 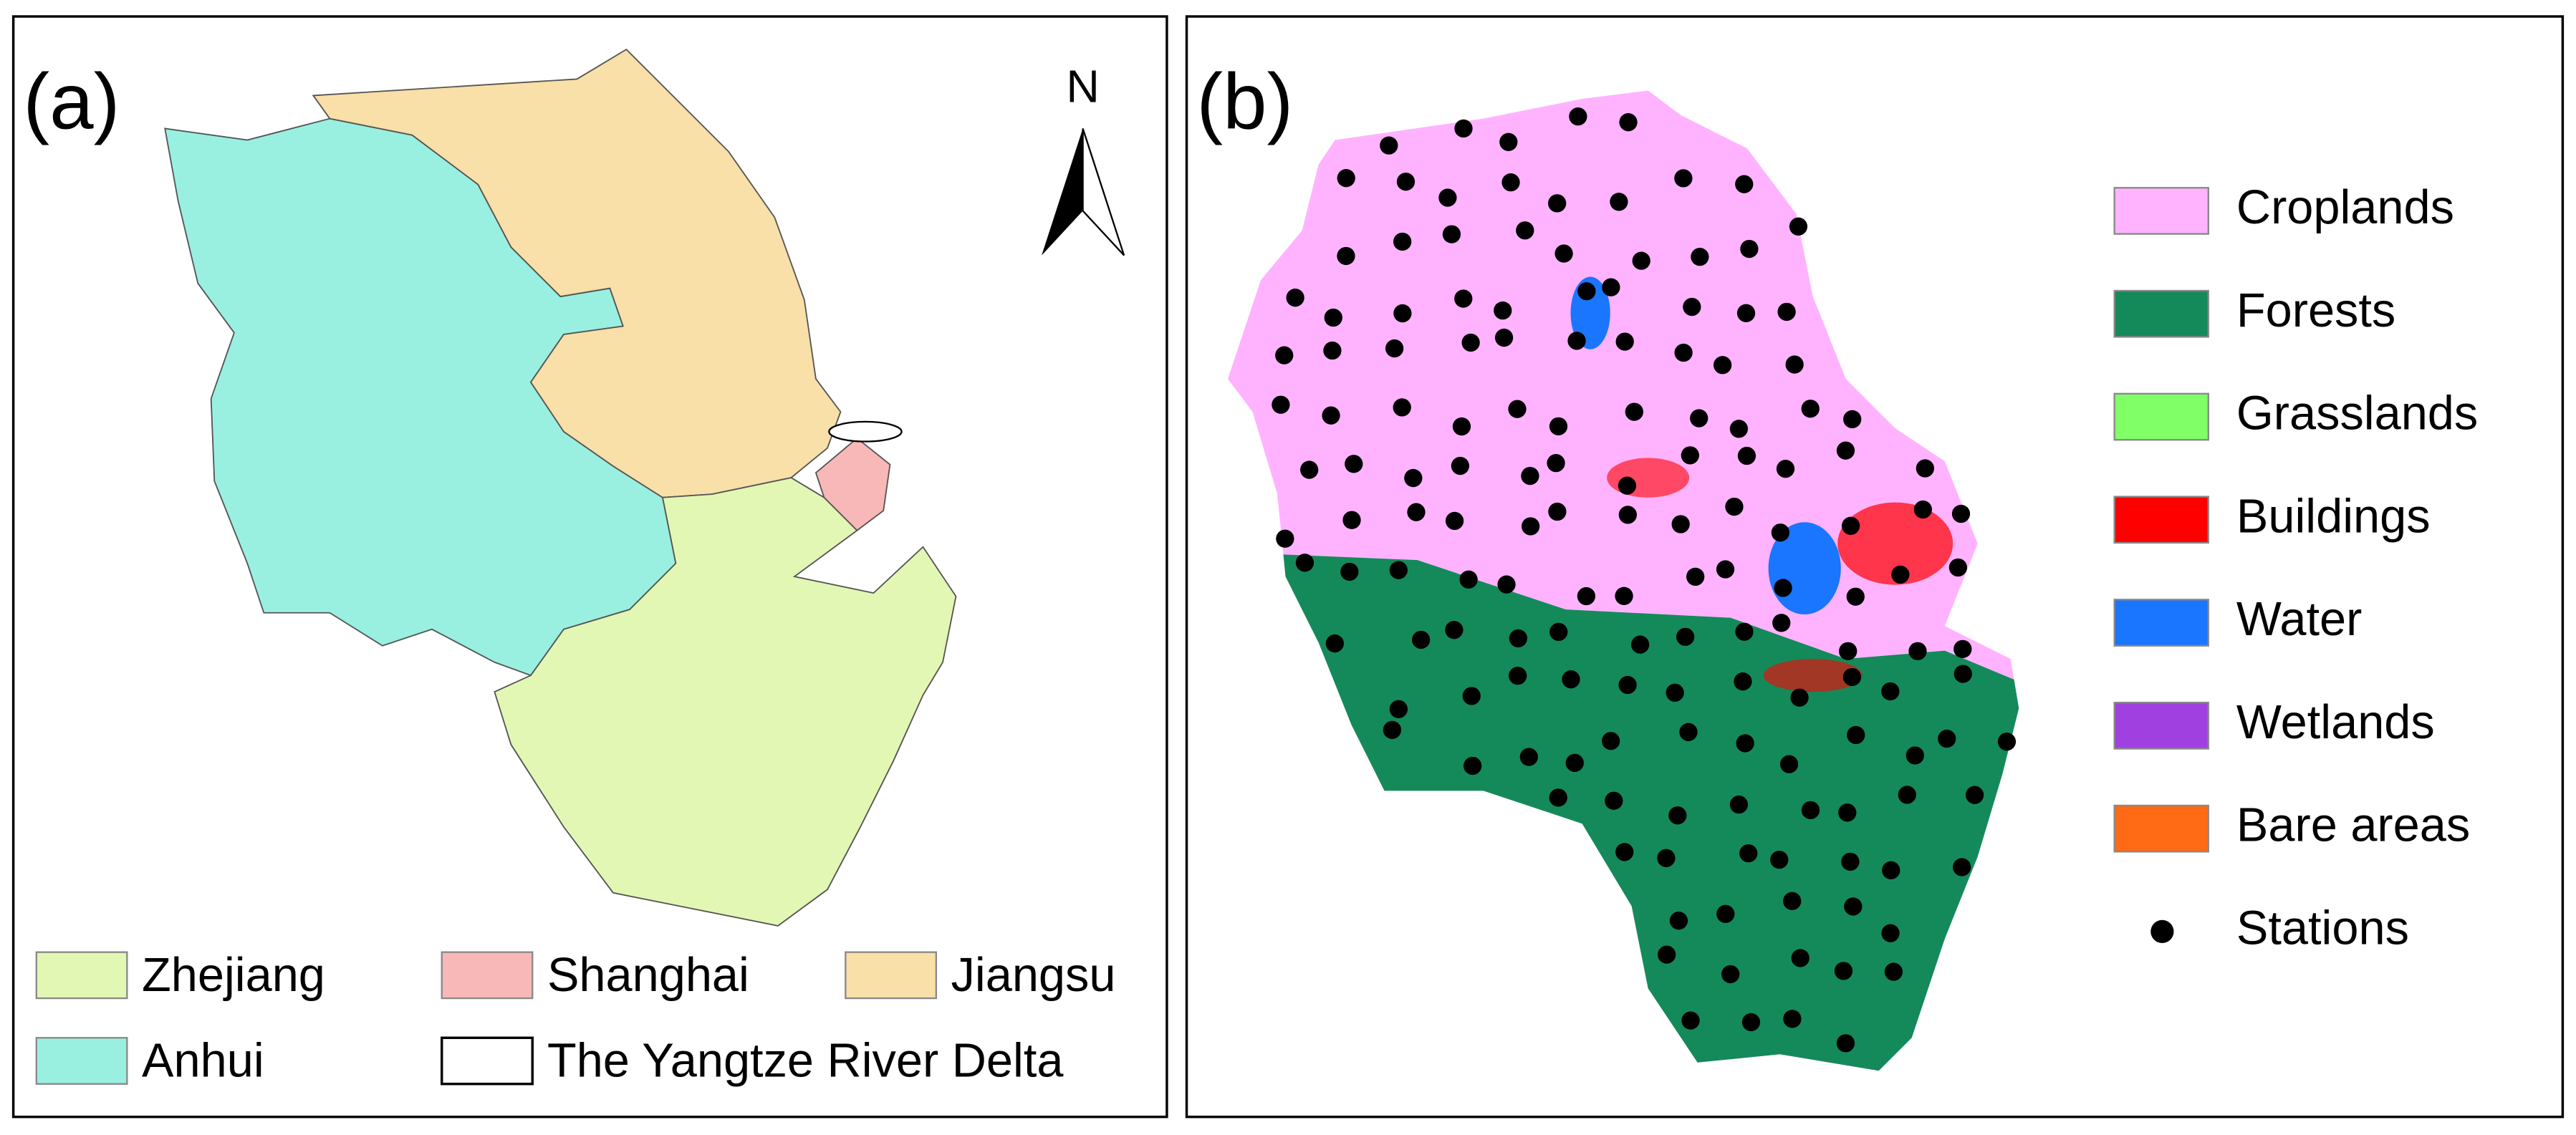 What do you see at coordinates (1083, 86) in the screenshot?
I see `north-label: N` at bounding box center [1083, 86].